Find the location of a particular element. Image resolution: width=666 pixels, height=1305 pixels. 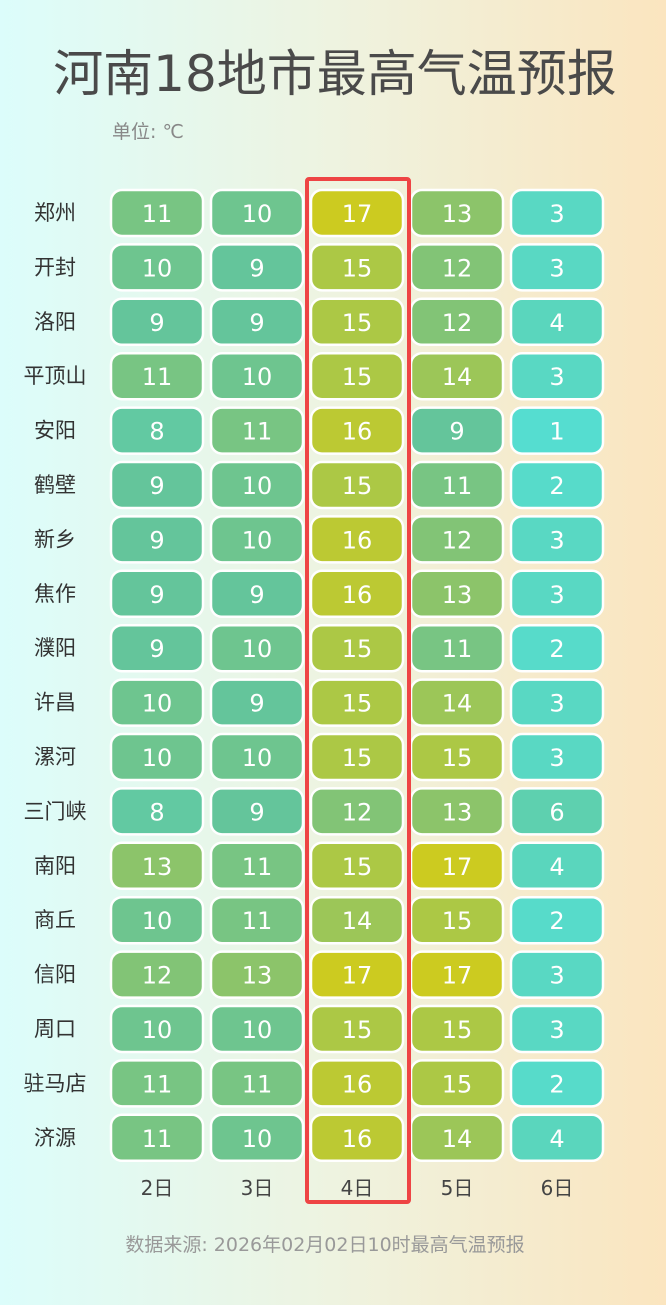

chart-title: 河南18地市最高气温预报 is located at coordinates (335, 74).